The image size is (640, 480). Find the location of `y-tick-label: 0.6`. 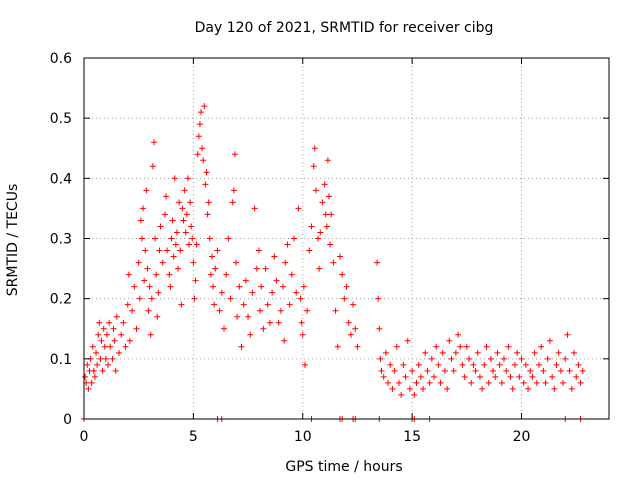

y-tick-label: 0.6 is located at coordinates (61, 59).